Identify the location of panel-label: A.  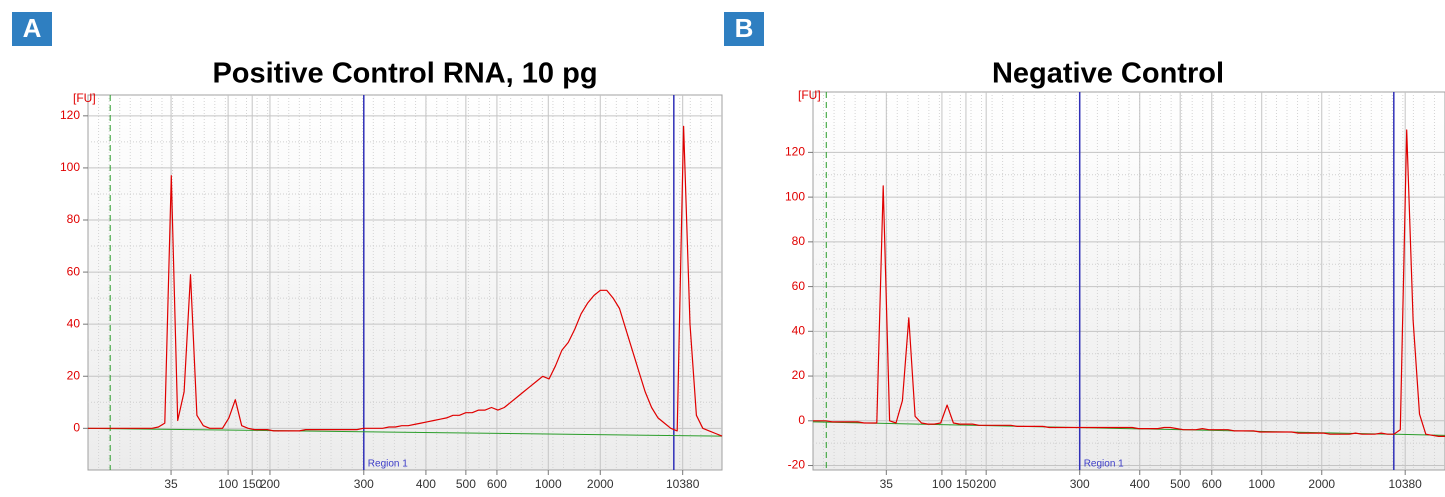
(32, 28).